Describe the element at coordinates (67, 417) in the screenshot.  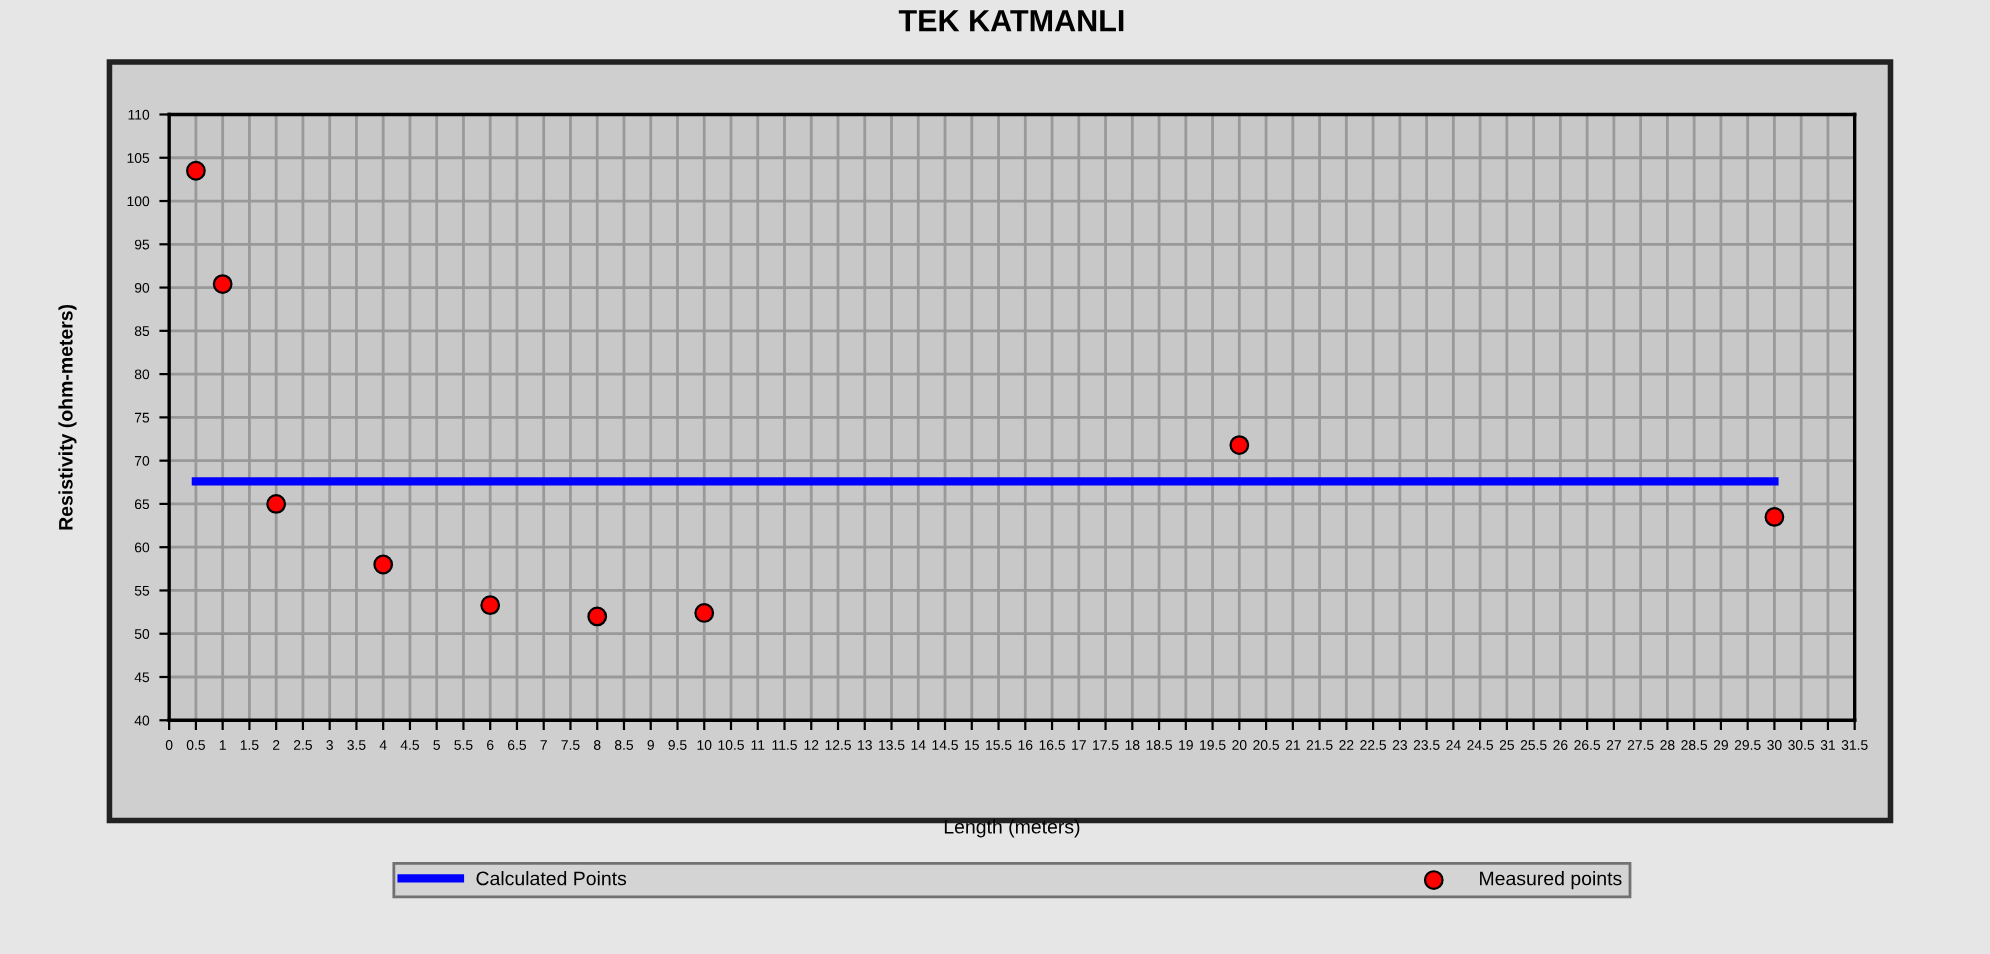
I see `y-axis-title: Resistivity (ohm-meters)` at that location.